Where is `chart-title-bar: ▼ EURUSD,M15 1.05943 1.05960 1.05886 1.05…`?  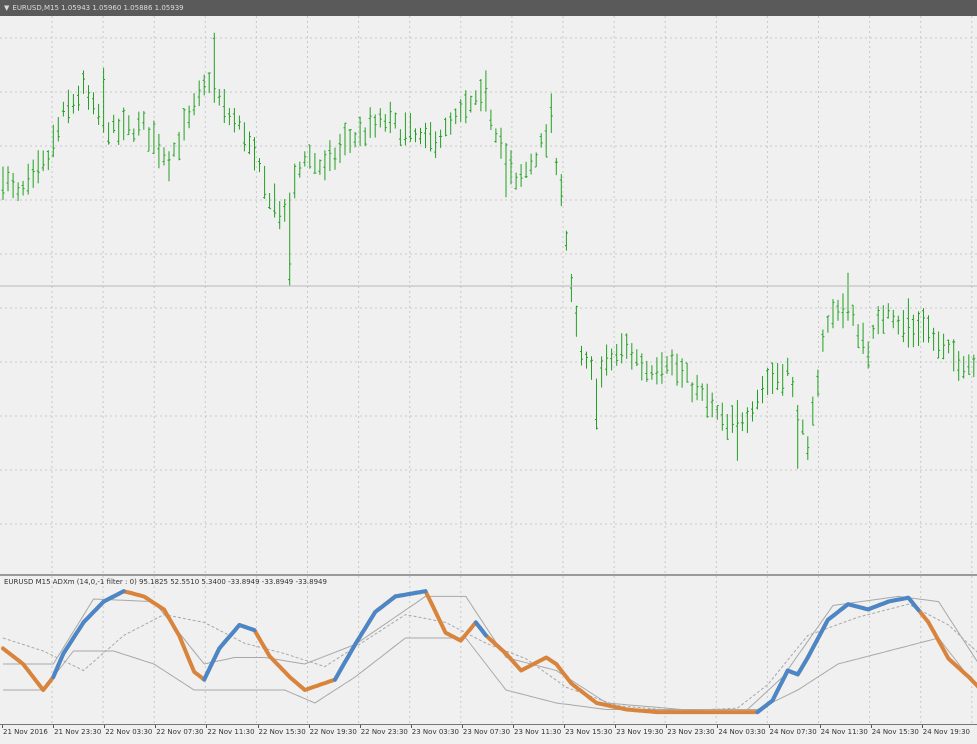
chart-title-bar: ▼ EURUSD,M15 1.05943 1.05960 1.05886 1.05… is located at coordinates (488, 8).